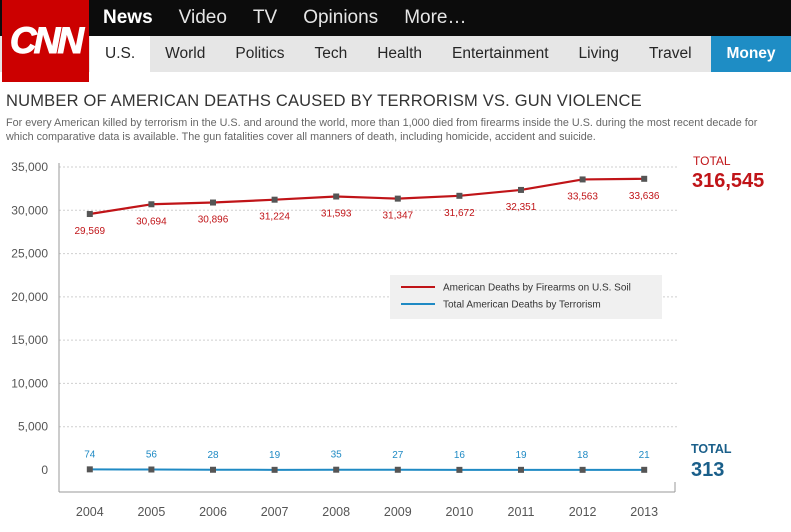  What do you see at coordinates (29, 167) in the screenshot?
I see `y-tick-label: 35,000` at bounding box center [29, 167].